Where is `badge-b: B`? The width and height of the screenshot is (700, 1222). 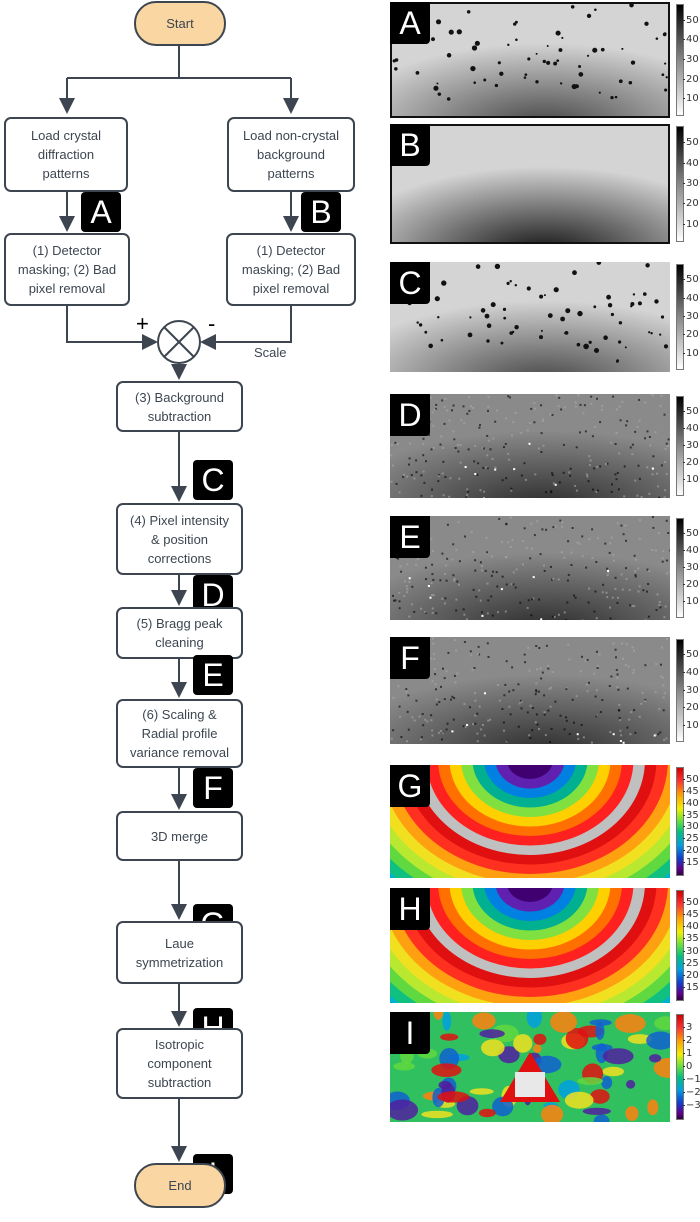 badge-b: B is located at coordinates (321, 212).